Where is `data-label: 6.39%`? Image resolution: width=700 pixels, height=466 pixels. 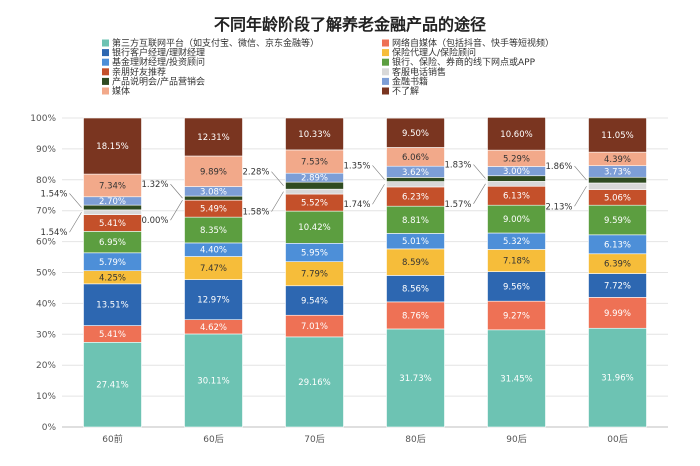 data-label: 6.39% is located at coordinates (617, 265).